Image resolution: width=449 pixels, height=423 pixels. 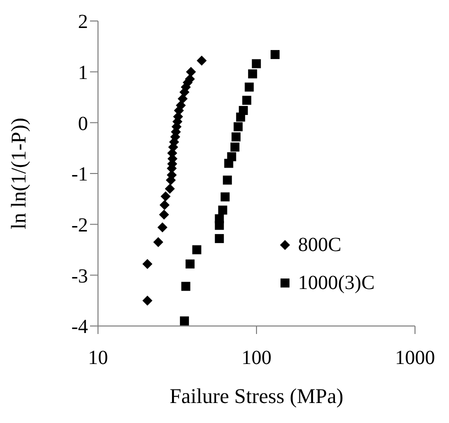 I want to click on y-tick-label: -4, so click(x=79, y=327).